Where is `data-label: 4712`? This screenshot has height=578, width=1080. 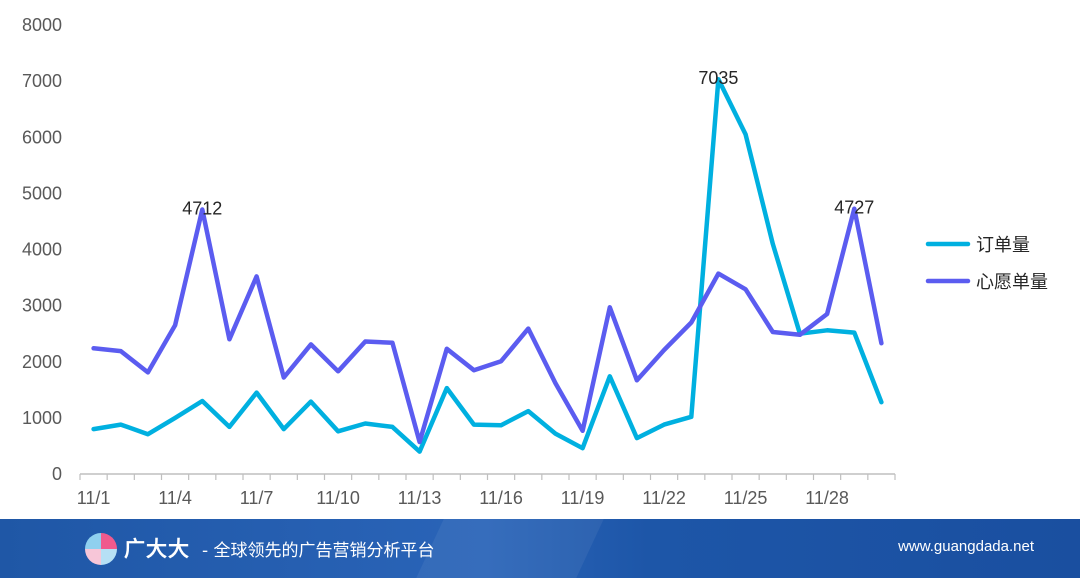
data-label: 4712 is located at coordinates (202, 209).